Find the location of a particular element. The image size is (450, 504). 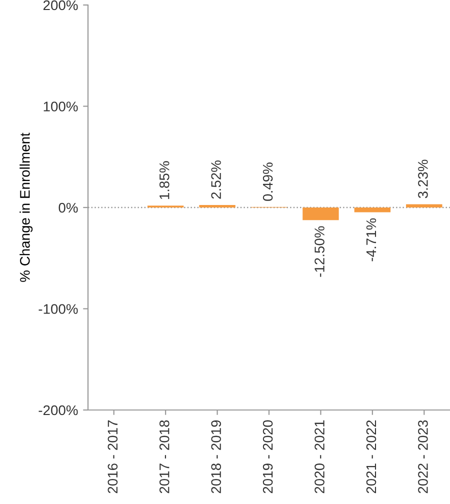

y-tick-label: 100% is located at coordinates (61, 107).